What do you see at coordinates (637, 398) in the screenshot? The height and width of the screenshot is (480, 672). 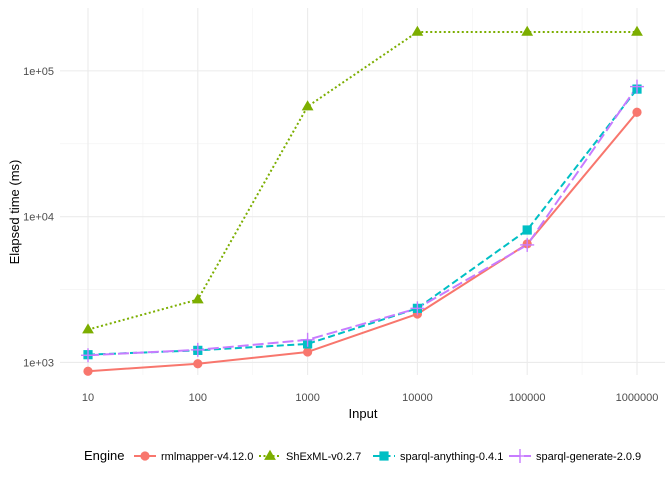 I see `x-tick-label: 1000000` at bounding box center [637, 398].